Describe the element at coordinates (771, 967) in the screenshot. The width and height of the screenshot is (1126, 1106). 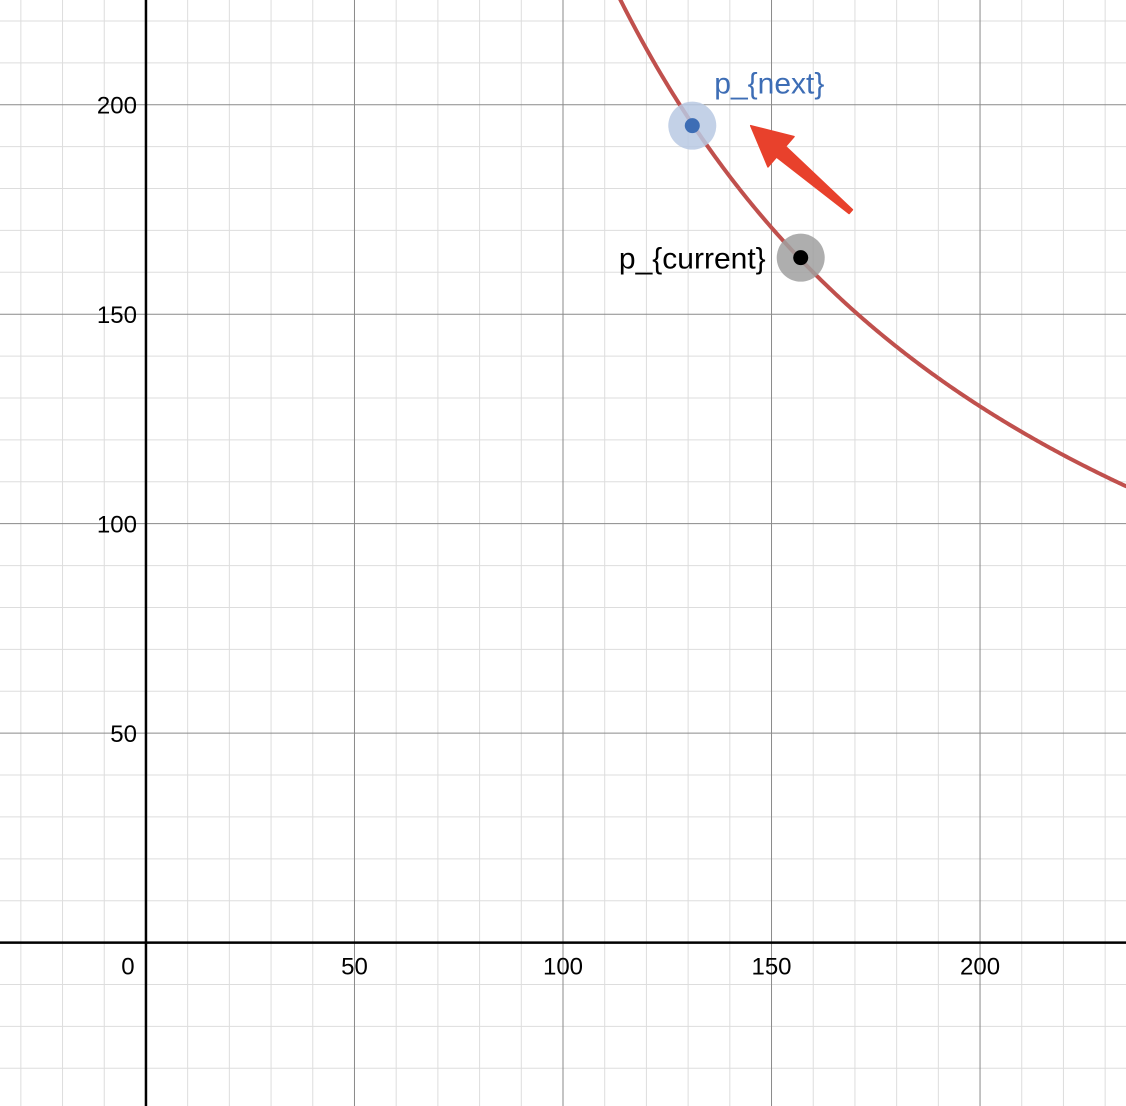
I see `x-tick-label: 150` at that location.